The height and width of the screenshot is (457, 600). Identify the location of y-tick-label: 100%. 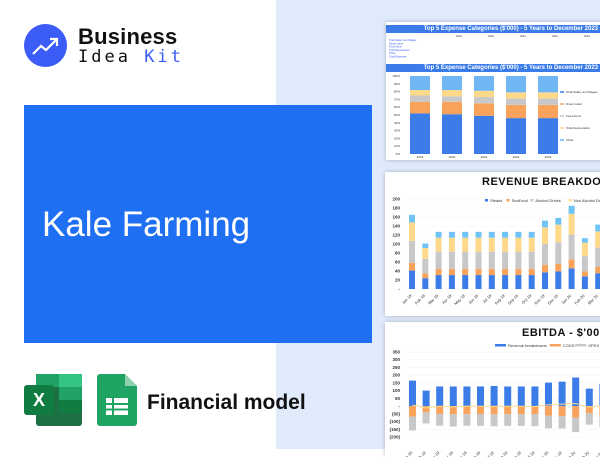
(396, 76).